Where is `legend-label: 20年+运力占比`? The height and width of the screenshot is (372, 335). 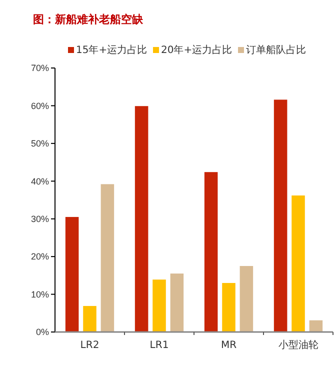 legend-label: 20年+运力占比 is located at coordinates (196, 50).